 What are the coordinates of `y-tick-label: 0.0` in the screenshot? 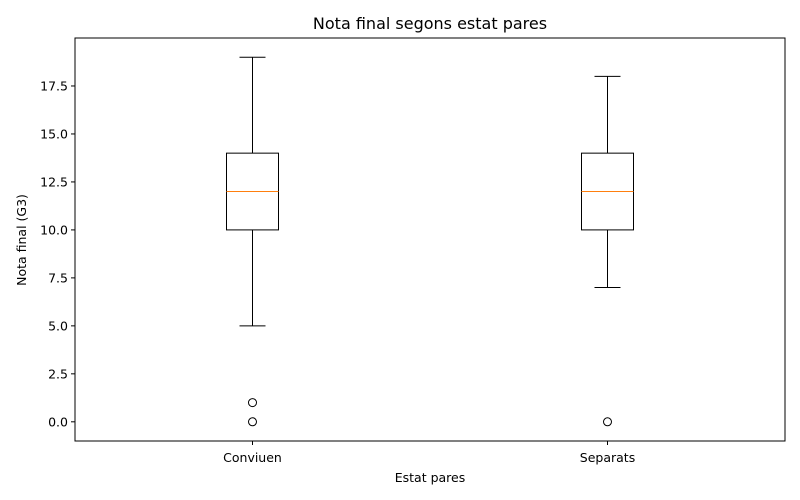 It's located at (58, 421).